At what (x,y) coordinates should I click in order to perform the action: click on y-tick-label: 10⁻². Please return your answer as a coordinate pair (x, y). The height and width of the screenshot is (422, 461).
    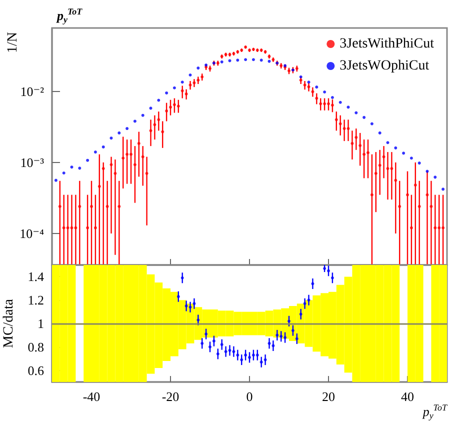
    Looking at the image, I should click on (32, 91).